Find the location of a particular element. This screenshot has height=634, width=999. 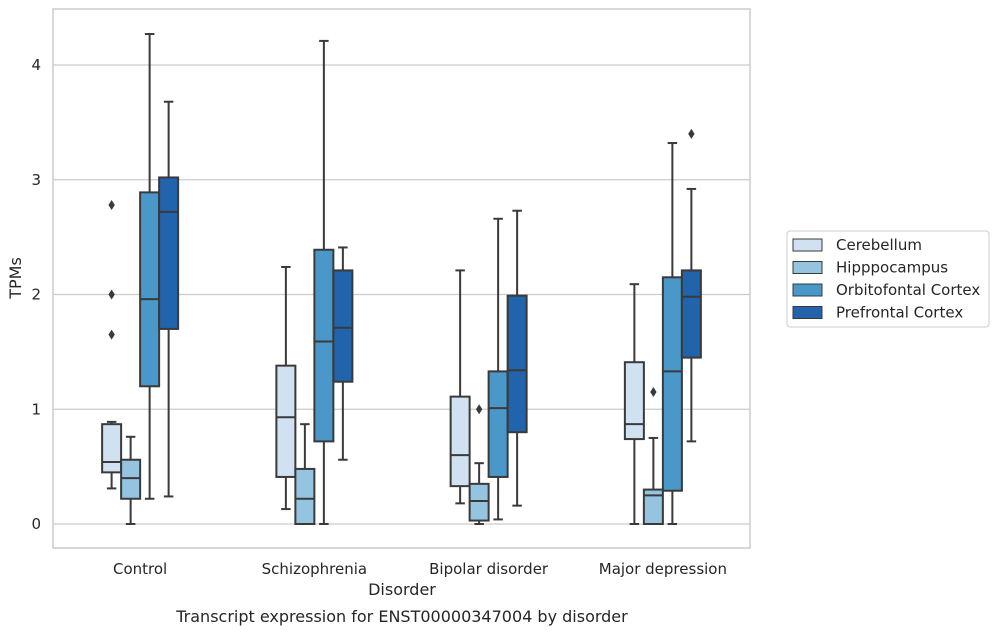

x-tick-label: Major depression is located at coordinates (663, 569).